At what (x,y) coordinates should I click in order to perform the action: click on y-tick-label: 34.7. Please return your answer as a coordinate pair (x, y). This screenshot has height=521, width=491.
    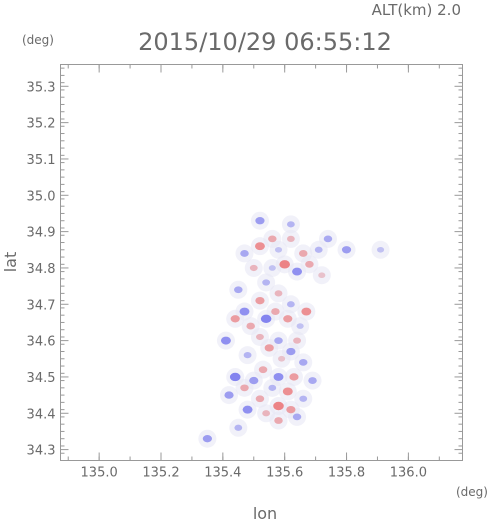
    Looking at the image, I should click on (41, 305).